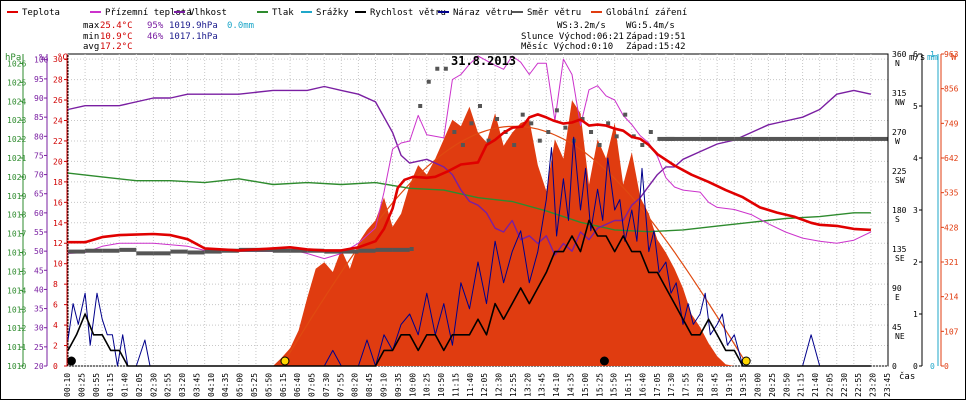 Image resolution: width=966 pixels, height=400 pixels. Describe the element at coordinates (469, 202) in the screenshot. I see `series-tlak` at that location.